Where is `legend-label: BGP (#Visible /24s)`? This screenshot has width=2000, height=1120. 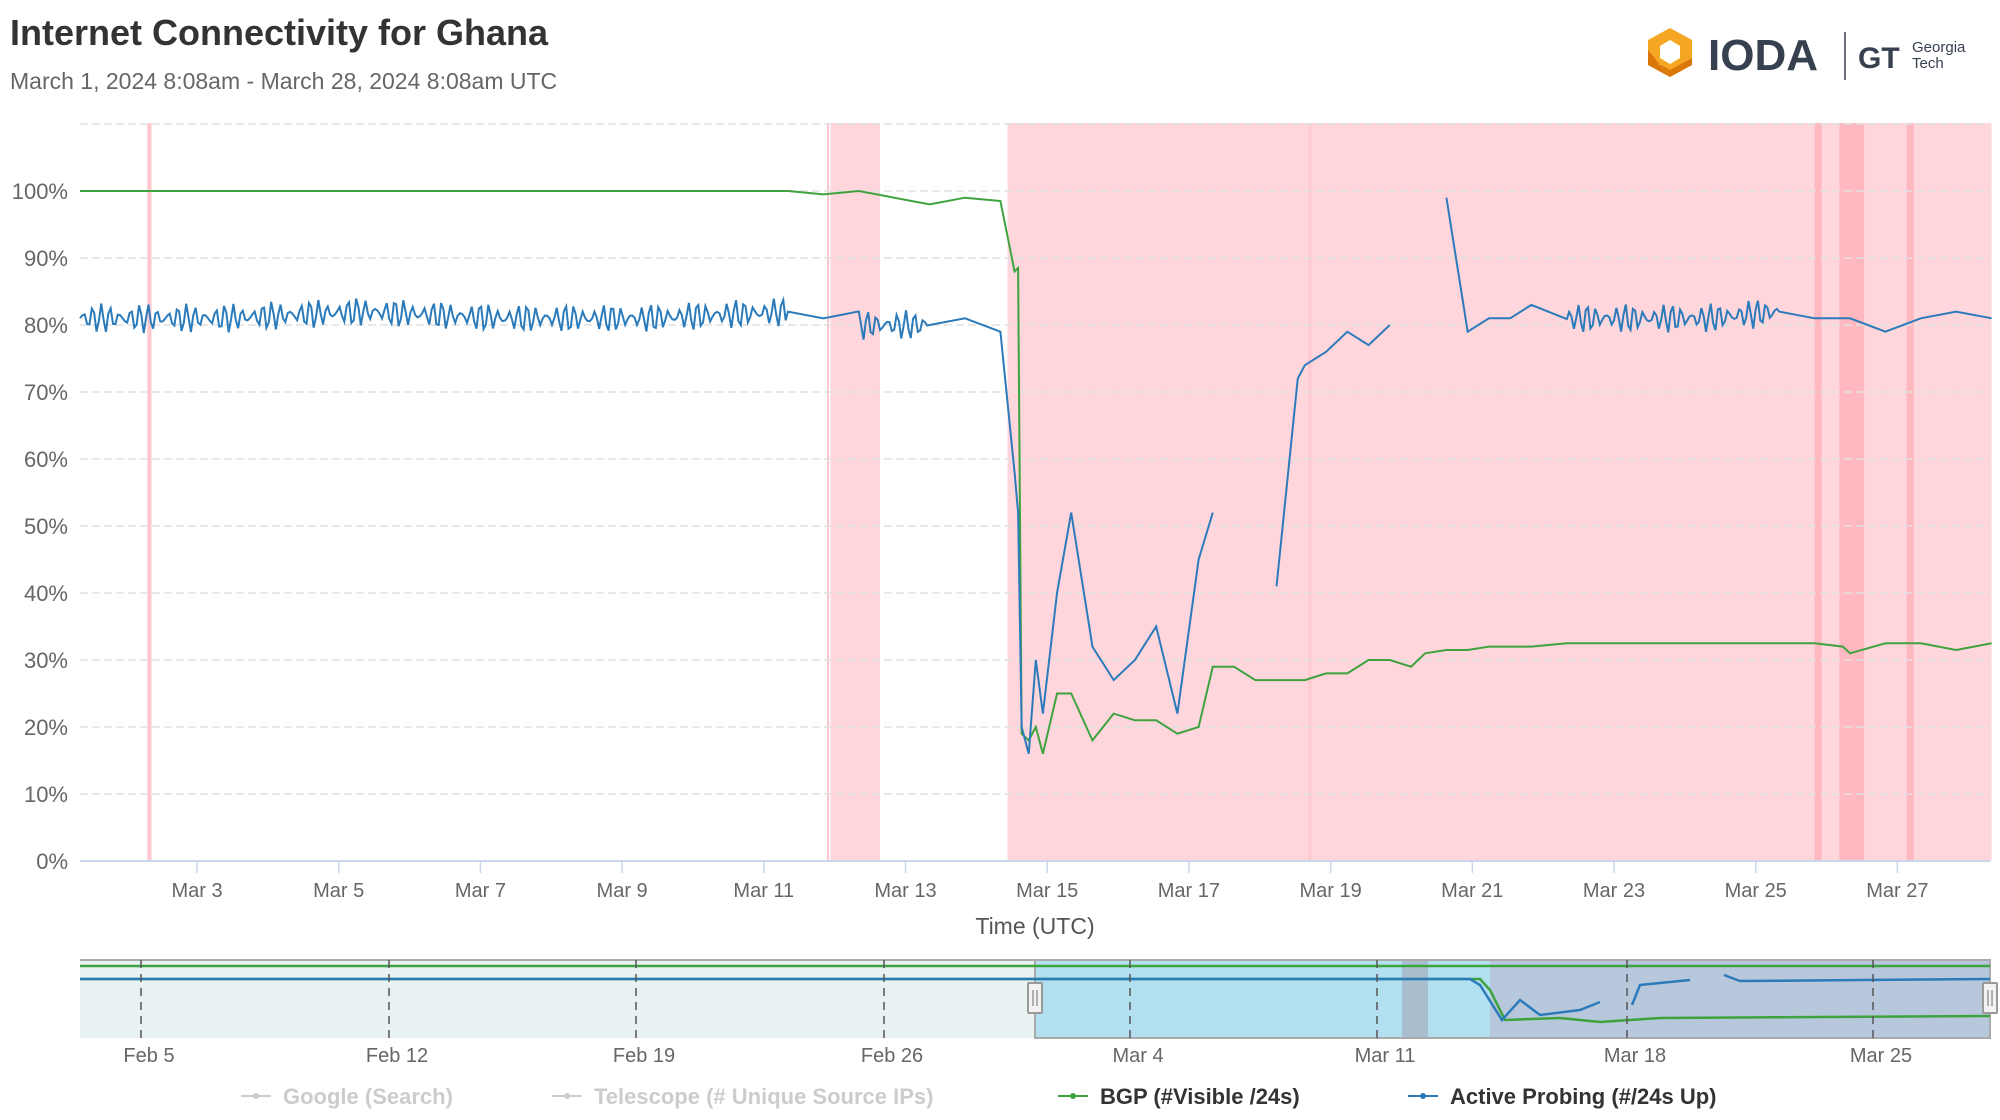
legend-label: BGP (#Visible /24s) is located at coordinates (1200, 1096).